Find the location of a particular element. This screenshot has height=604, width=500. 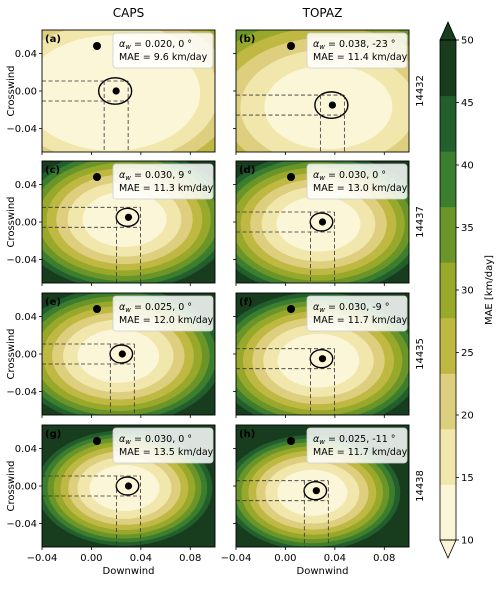

colorbar-tick-label: 35 is located at coordinates (467, 228).